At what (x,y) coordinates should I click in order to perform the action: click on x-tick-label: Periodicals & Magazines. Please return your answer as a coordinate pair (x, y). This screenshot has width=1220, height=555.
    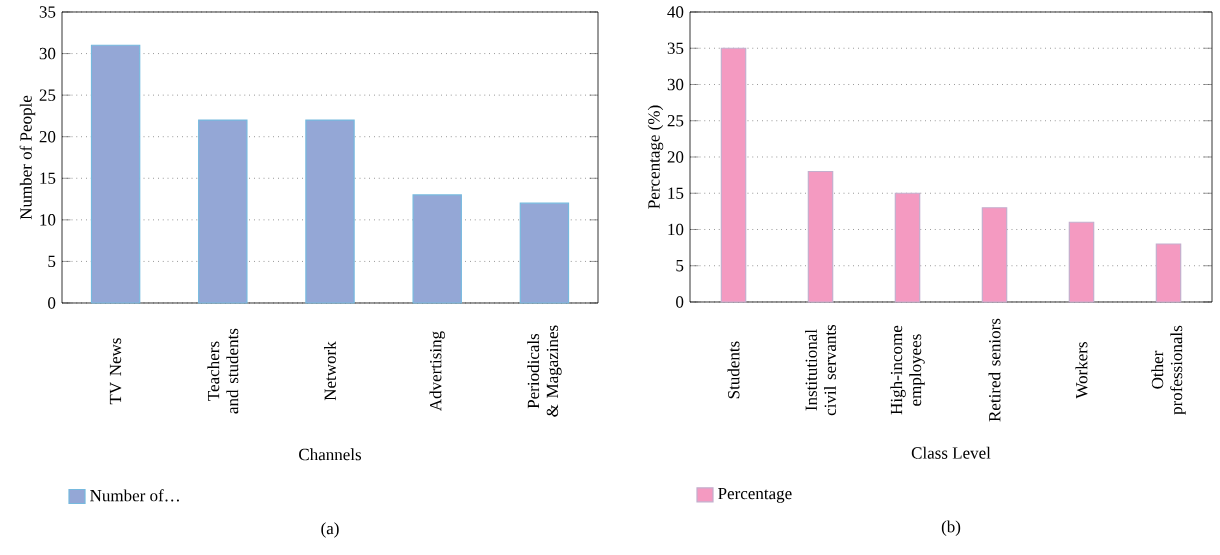
    Looking at the image, I should click on (544, 371).